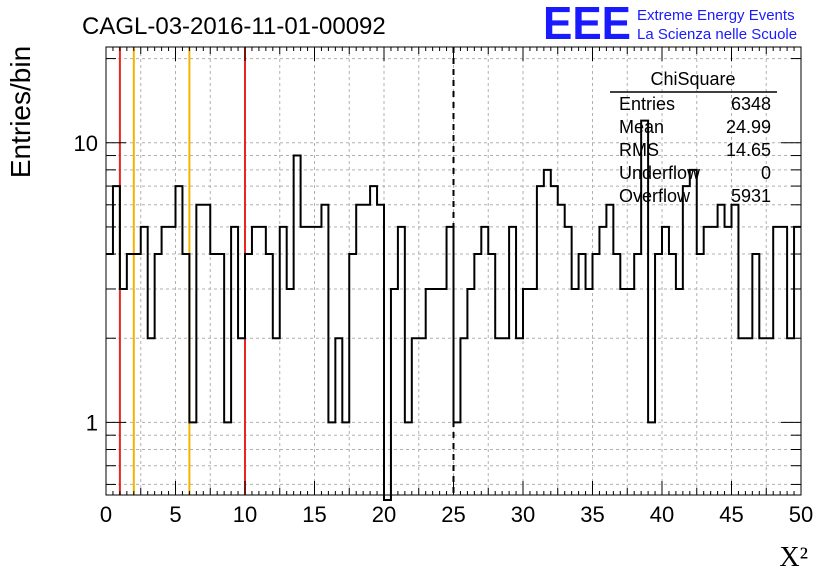 The image size is (836, 572). I want to click on stats-value: 24.99, so click(748, 127).